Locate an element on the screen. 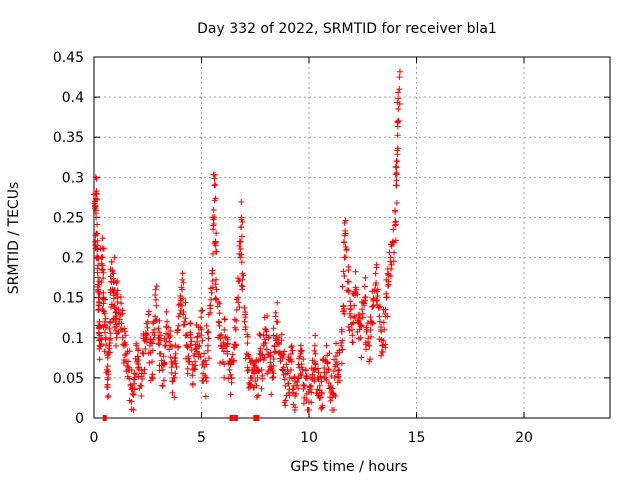 This screenshot has width=640, height=480. y-tick-label: 0.45 is located at coordinates (68, 58).